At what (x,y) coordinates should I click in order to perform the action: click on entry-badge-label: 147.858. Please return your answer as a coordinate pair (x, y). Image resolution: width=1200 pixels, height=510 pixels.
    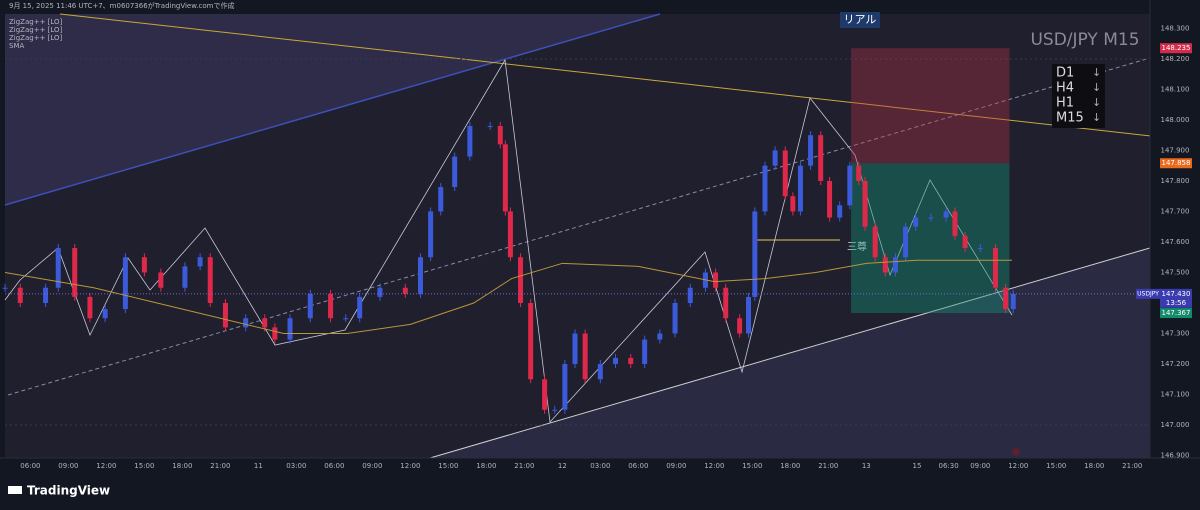
    Looking at the image, I should click on (1176, 163).